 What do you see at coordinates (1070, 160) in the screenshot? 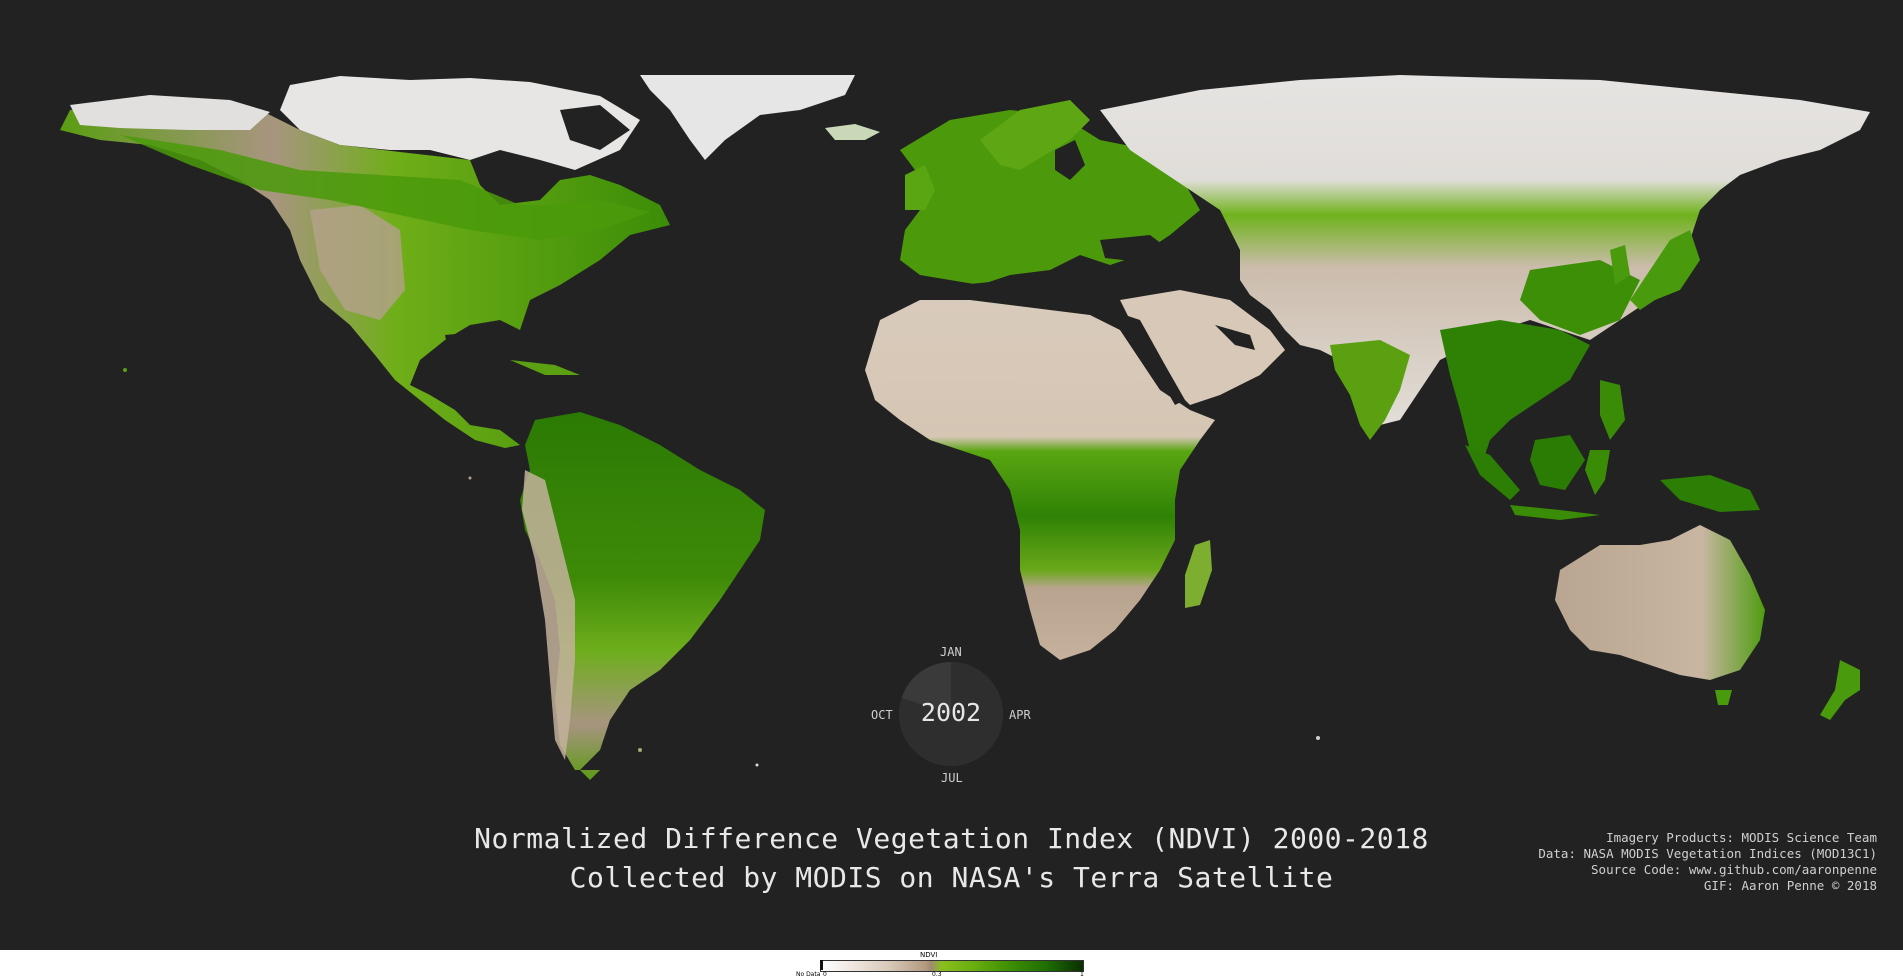
I see `baltic-sea` at bounding box center [1070, 160].